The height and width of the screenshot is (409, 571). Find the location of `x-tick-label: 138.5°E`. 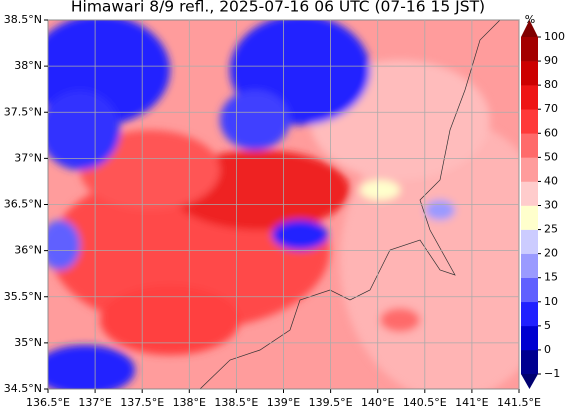

x-tick-label: 138.5°E is located at coordinates (236, 402).